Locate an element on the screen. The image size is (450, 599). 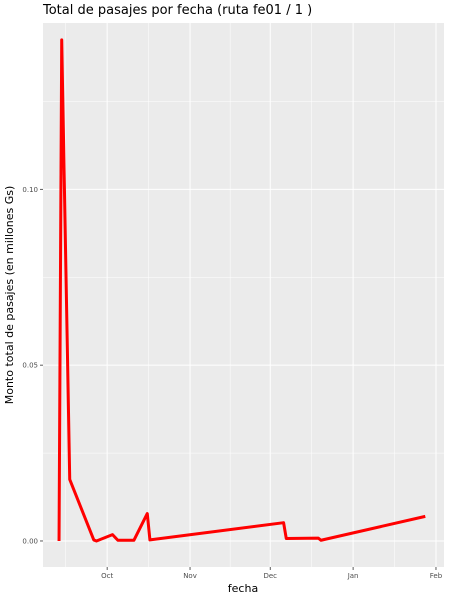
x-axis-ticks: Oct Nov Dec Jan Feb is located at coordinates (272, 573).